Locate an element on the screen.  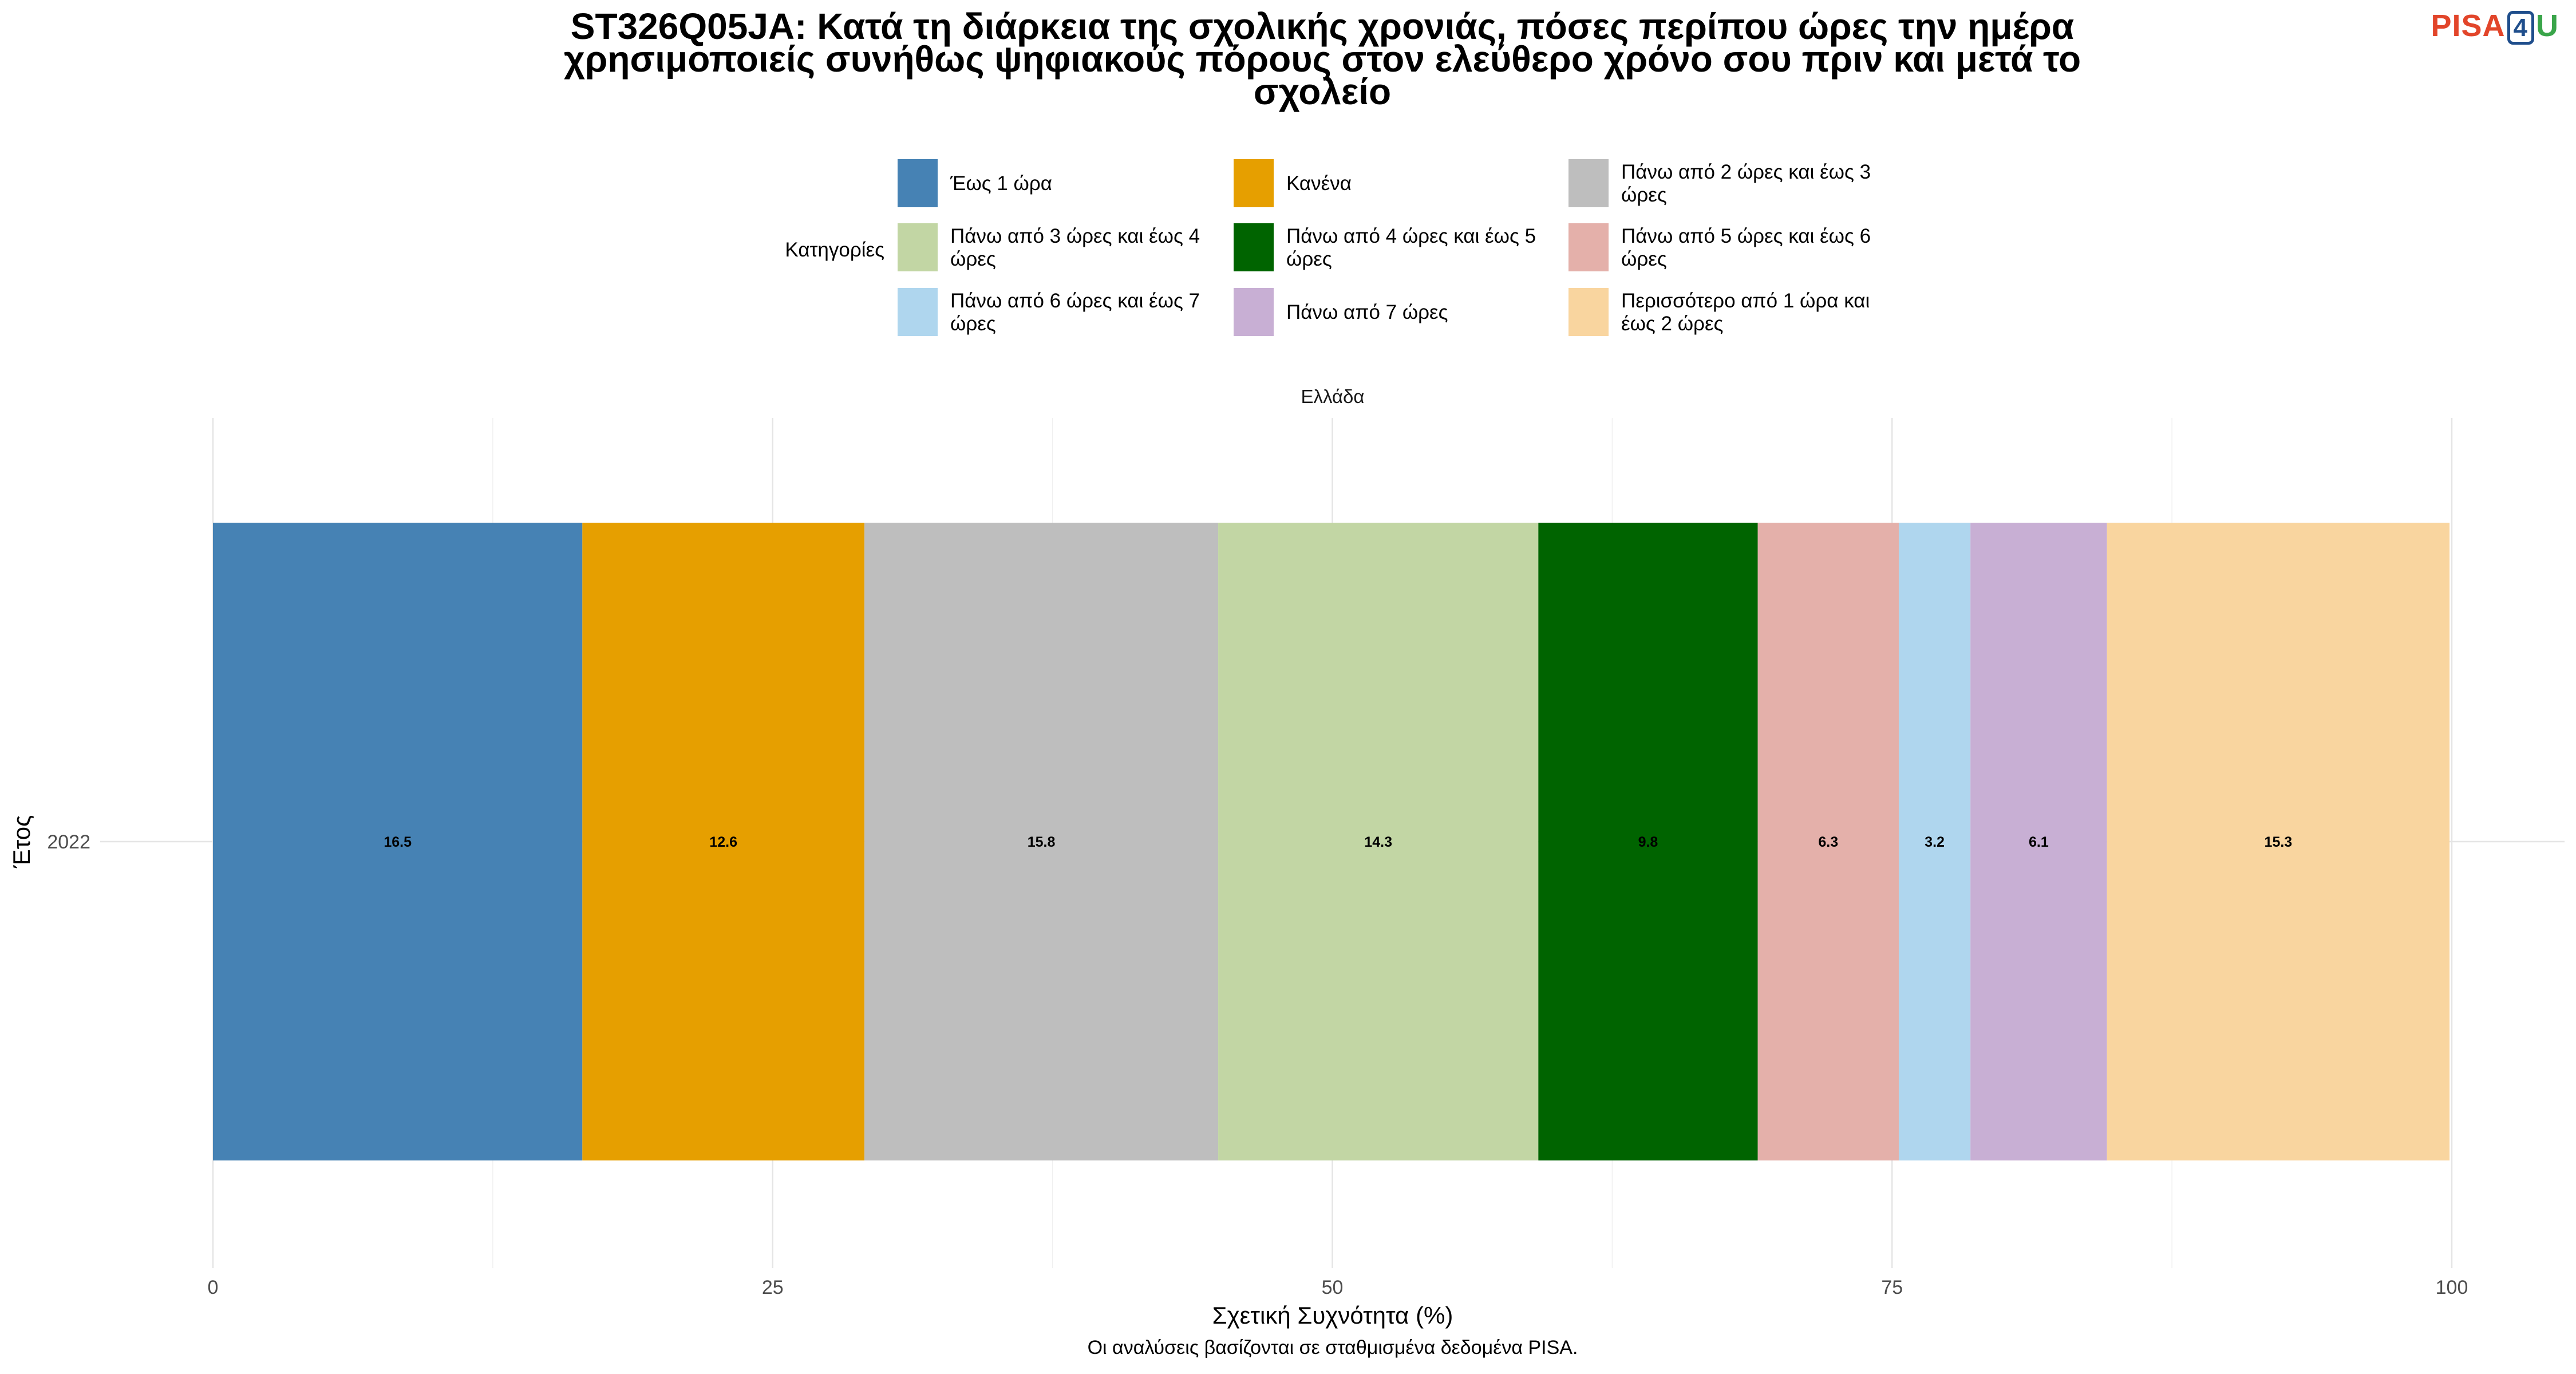
logo-text-4: 4 is located at coordinates (2520, 28).